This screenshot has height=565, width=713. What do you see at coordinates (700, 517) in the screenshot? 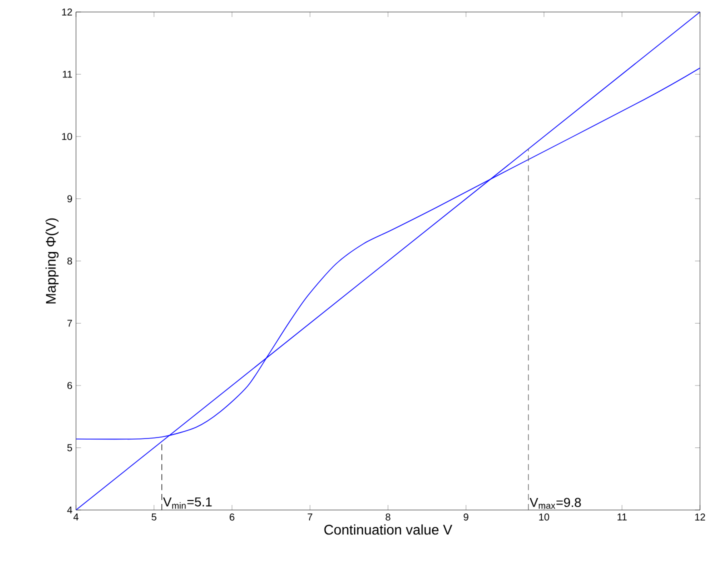
I see `x-tick-label: 12` at bounding box center [700, 517].